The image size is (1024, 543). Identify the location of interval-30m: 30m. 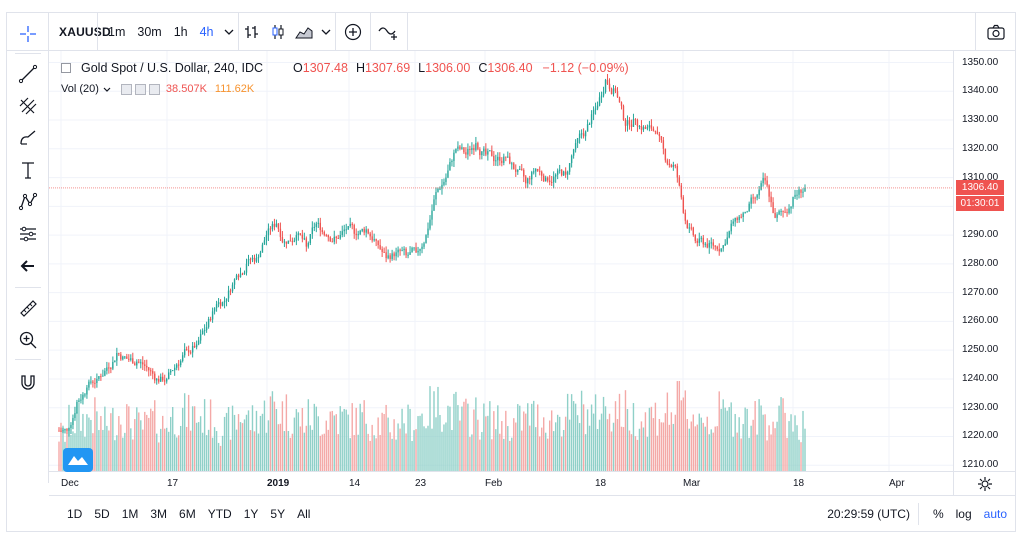
(149, 31).